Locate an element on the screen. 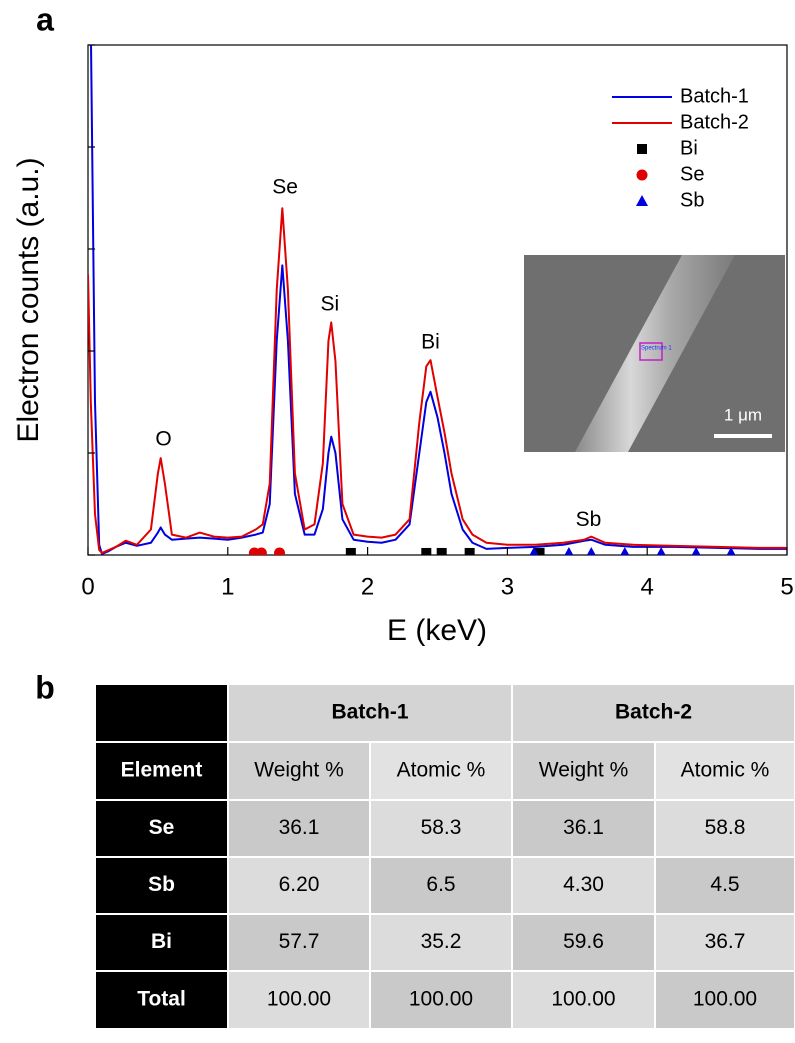 The width and height of the screenshot is (795, 1043). legend-label: Bi is located at coordinates (689, 148).